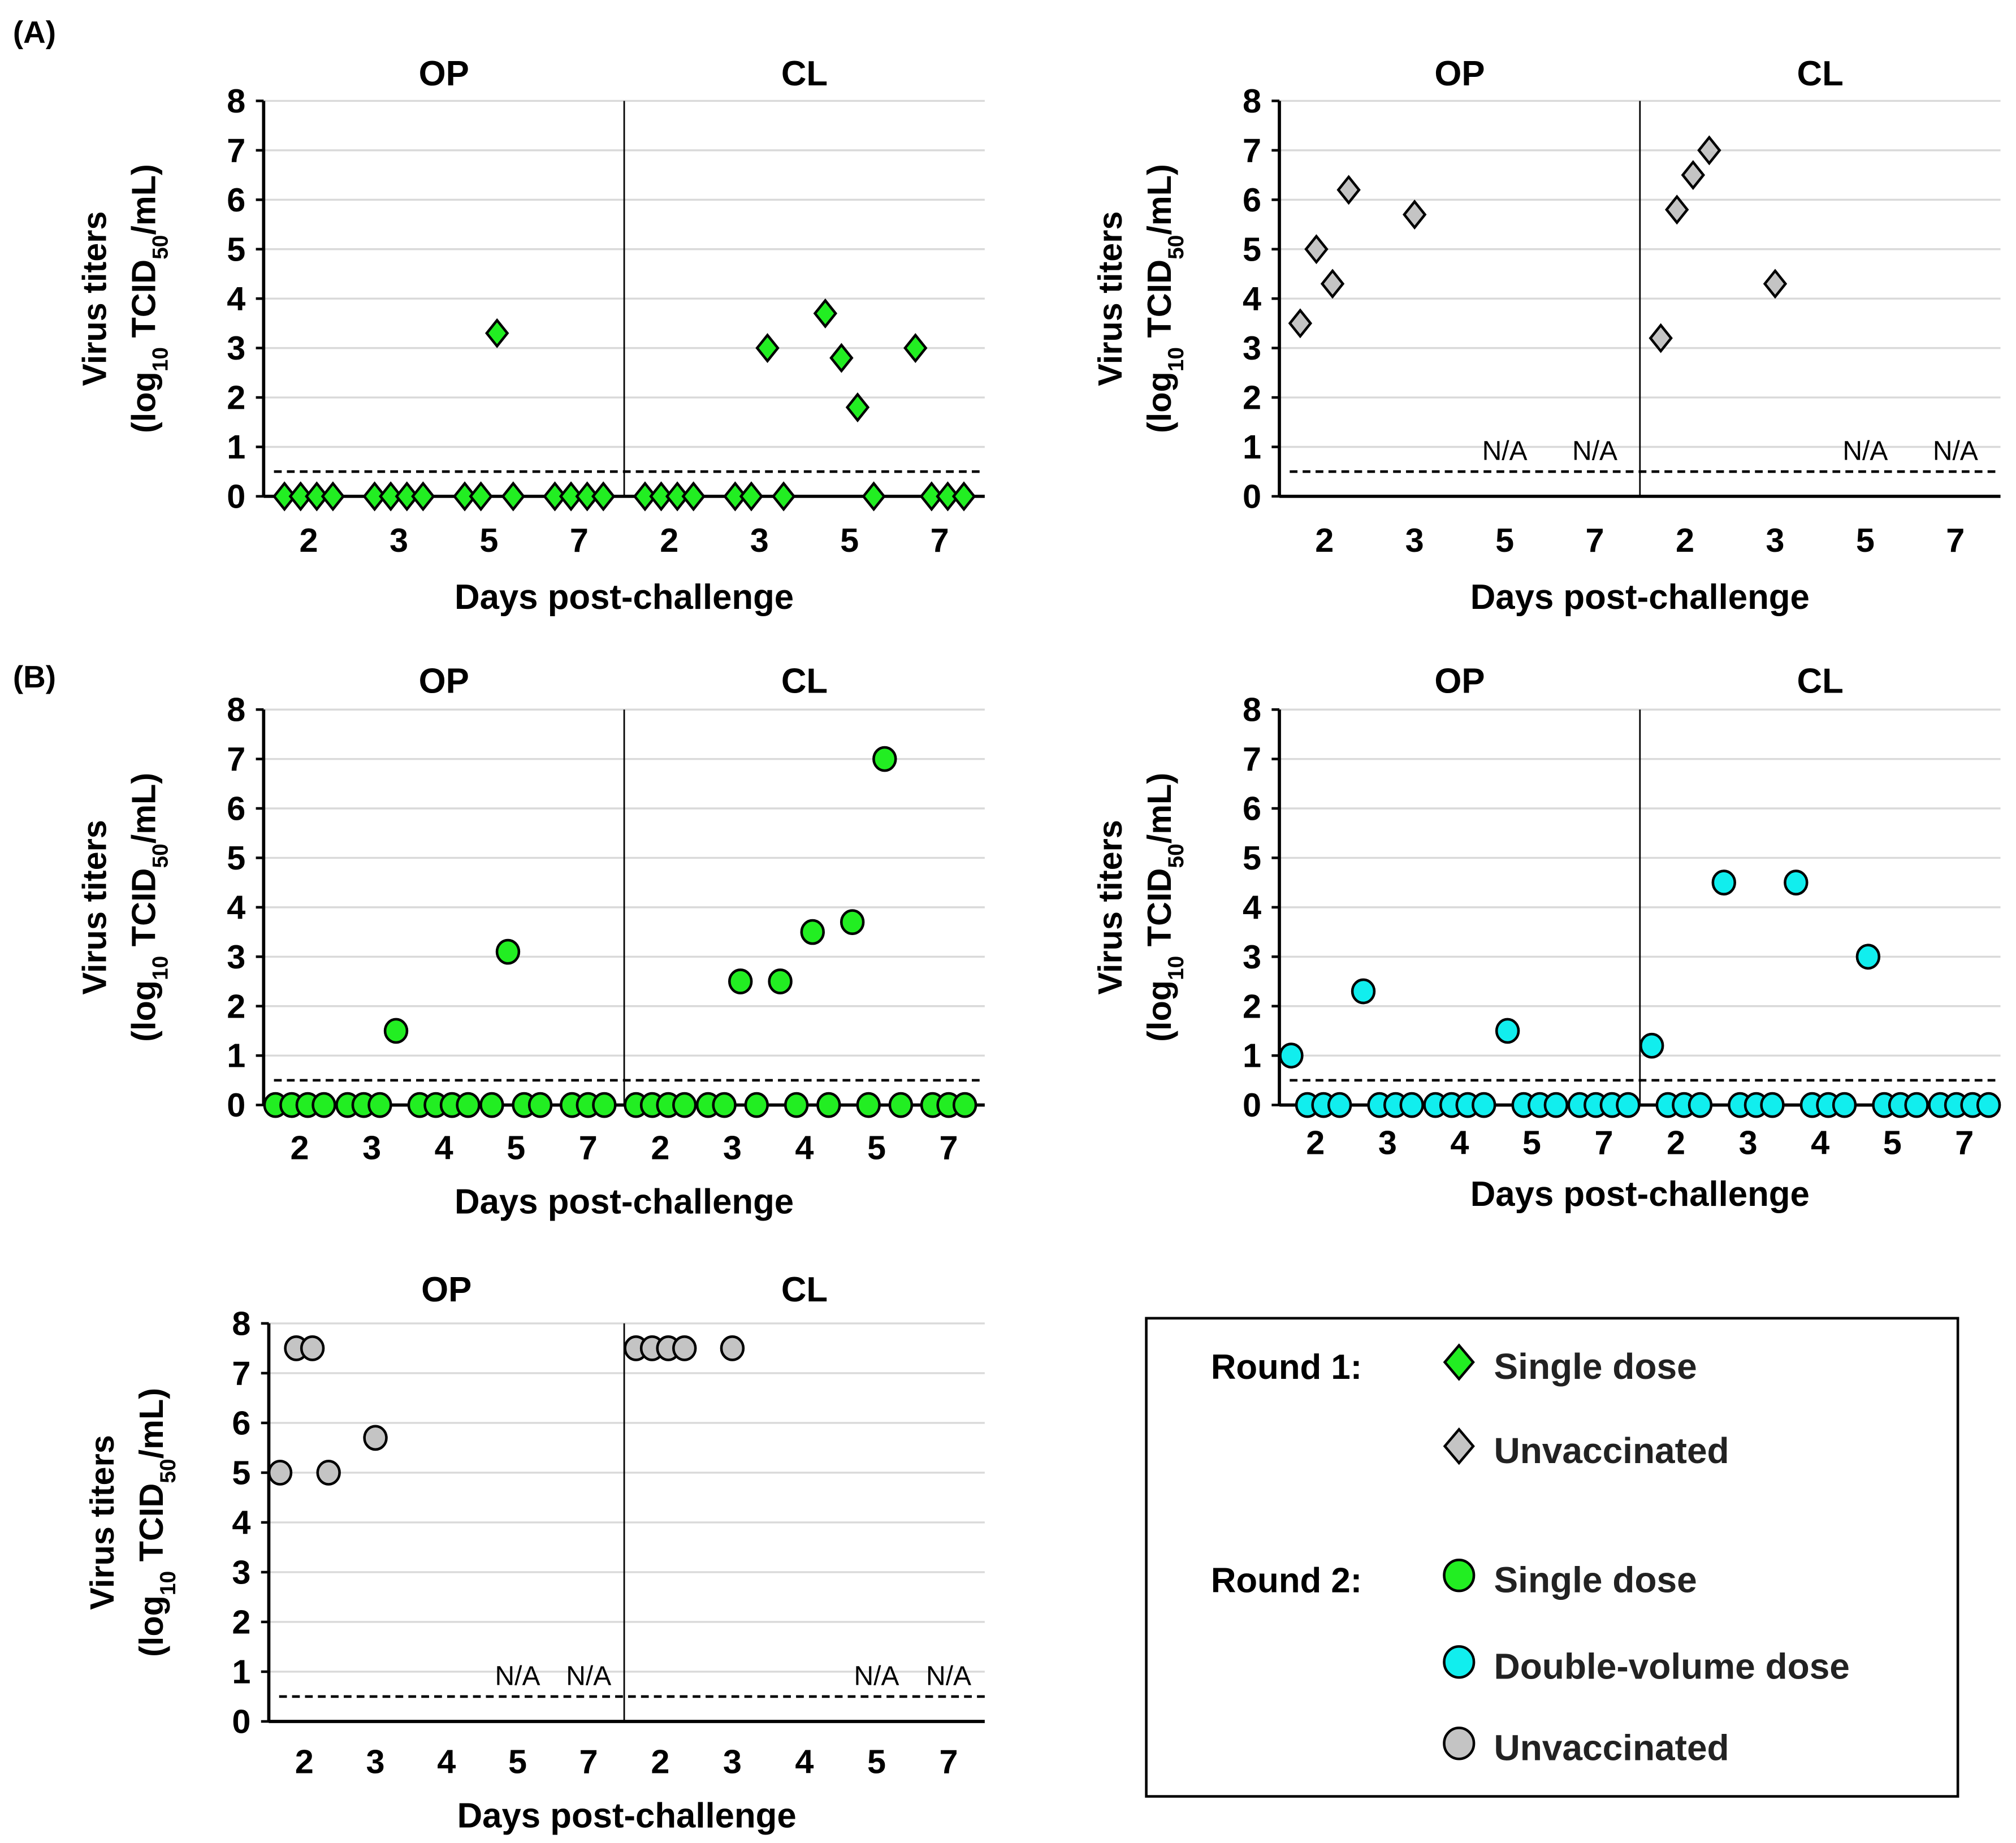  Describe the element at coordinates (439, 1525) in the screenshot. I see `section-op: OP 2 3 4 5 N/A 7 N/A` at that location.